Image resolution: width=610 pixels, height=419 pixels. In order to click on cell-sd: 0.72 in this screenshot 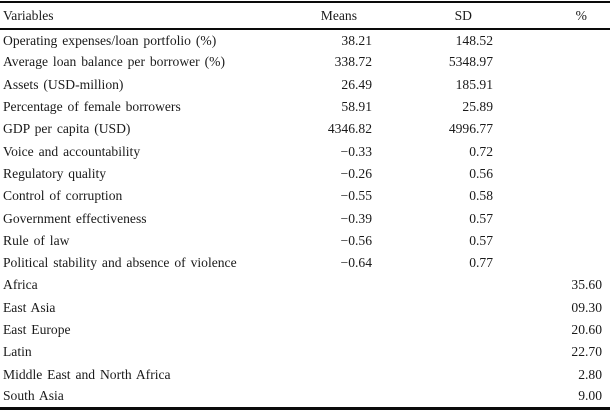, I will do `click(481, 151)`.